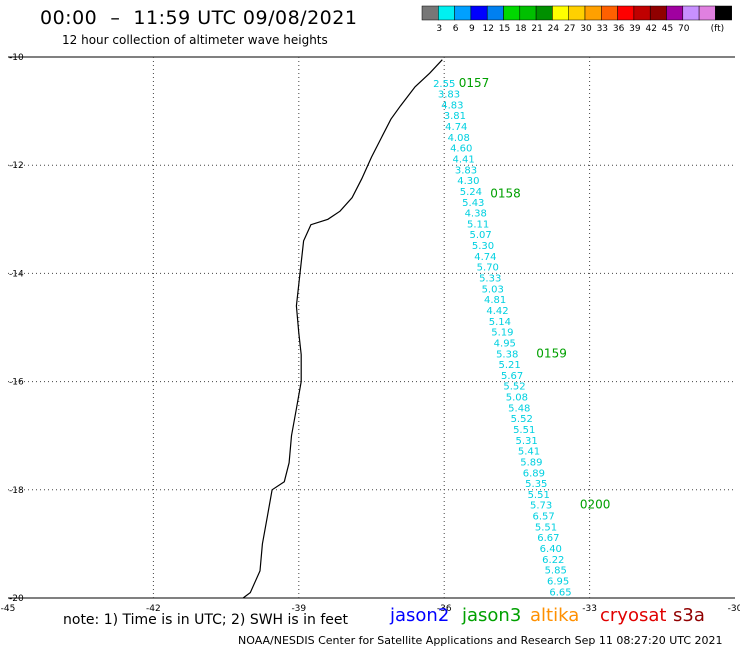 This screenshot has width=740, height=650. What do you see at coordinates (635, 29) in the screenshot?
I see `legend-label: 39` at bounding box center [635, 29].